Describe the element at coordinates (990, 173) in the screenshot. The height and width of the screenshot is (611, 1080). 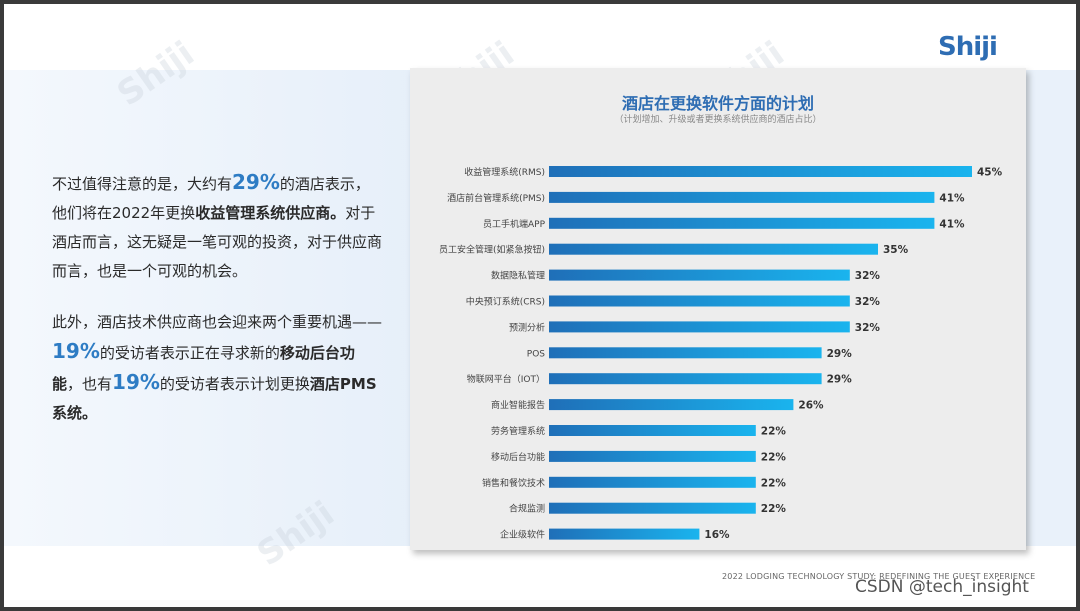
I see `value-label: 45%` at that location.